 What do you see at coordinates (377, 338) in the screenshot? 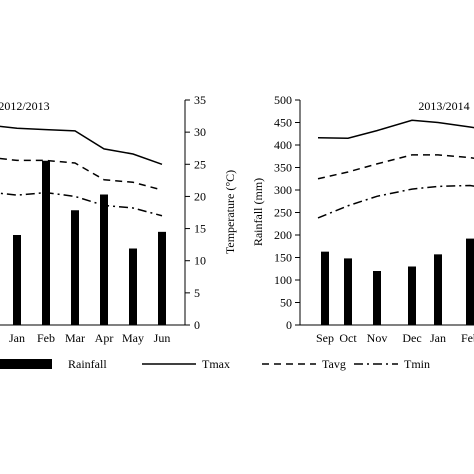
I see `month-label-nov: Nov` at bounding box center [377, 338].